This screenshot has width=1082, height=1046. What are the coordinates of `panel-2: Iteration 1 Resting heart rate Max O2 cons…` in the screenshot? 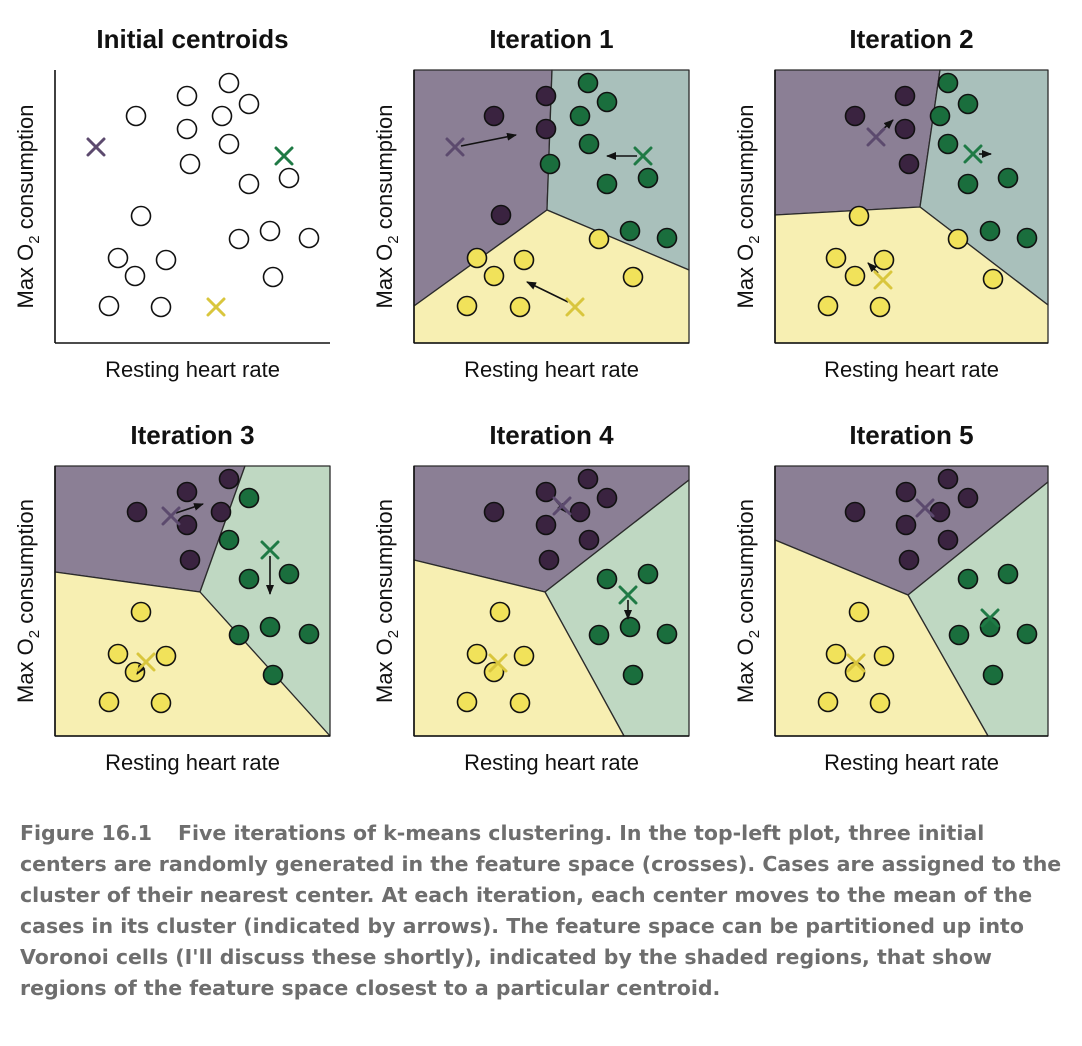 It's located at (531, 203).